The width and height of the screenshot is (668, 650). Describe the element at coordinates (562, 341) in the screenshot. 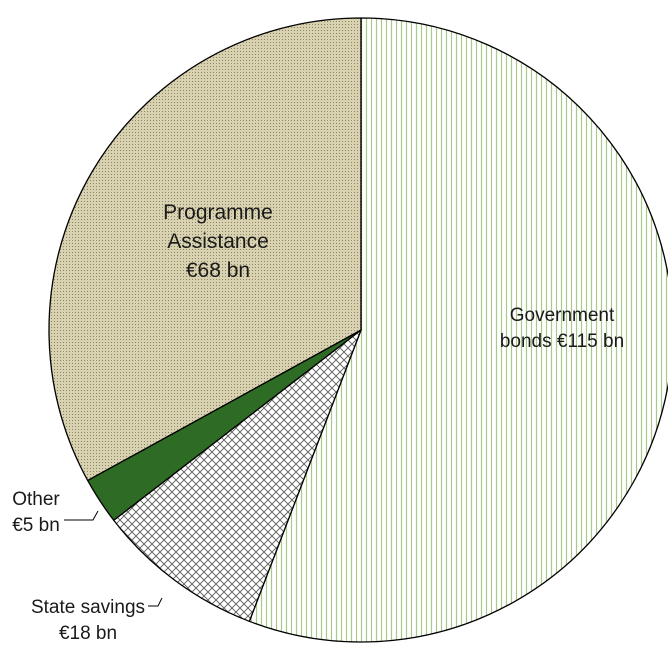

I see `slice-label-line: bonds €115 bn` at that location.